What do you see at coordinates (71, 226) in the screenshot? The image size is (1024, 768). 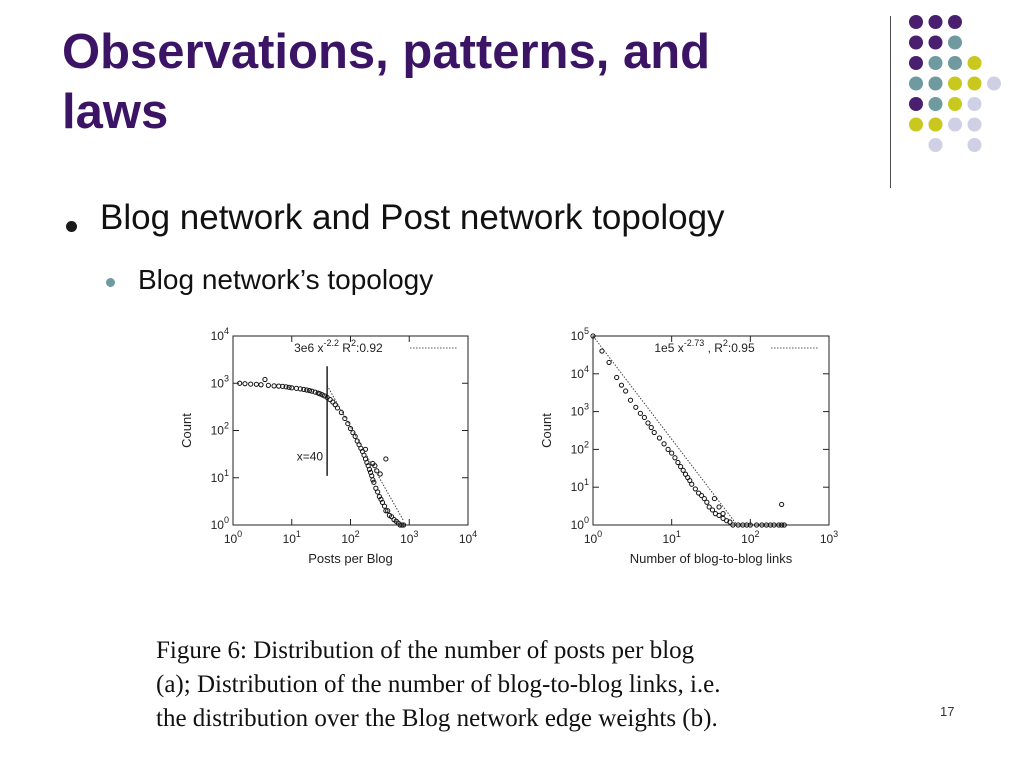 I see `bullet-dot-icon` at bounding box center [71, 226].